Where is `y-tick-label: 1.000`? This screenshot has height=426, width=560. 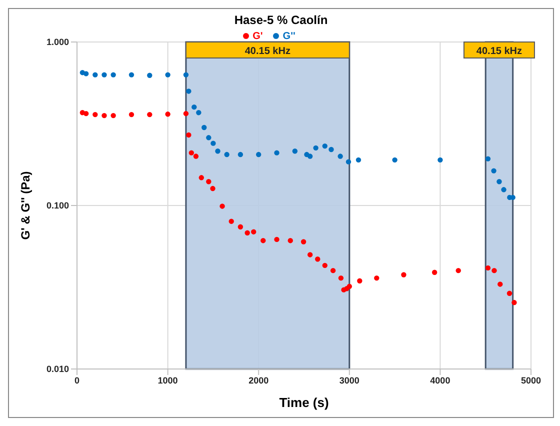 y-tick-label: 1.000 is located at coordinates (57, 42).